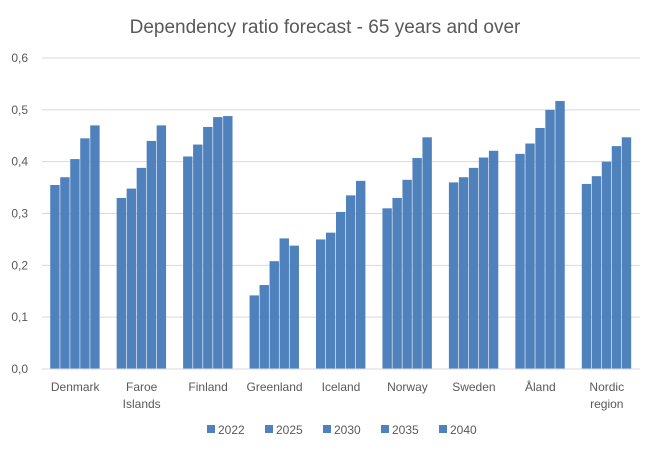 Image resolution: width=651 pixels, height=458 pixels. I want to click on legend-label: 2030, so click(347, 430).